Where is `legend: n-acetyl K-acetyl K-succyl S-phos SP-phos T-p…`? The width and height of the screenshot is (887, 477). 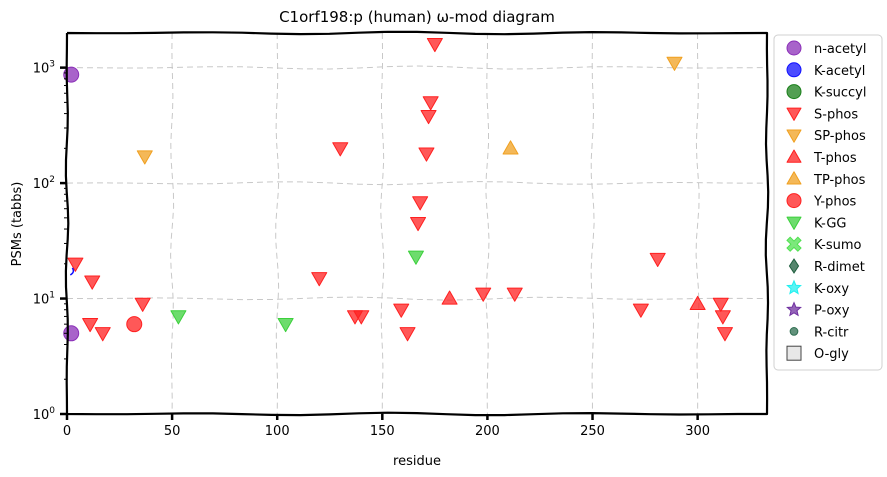
legend: n-acetyl K-acetyl K-succyl S-phos SP-phos T-p… is located at coordinates (828, 202).